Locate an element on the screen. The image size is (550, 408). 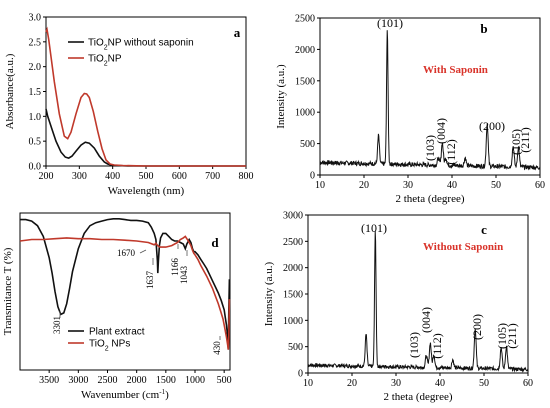
panel-a-xtick-label: 200 is located at coordinates (46, 176).